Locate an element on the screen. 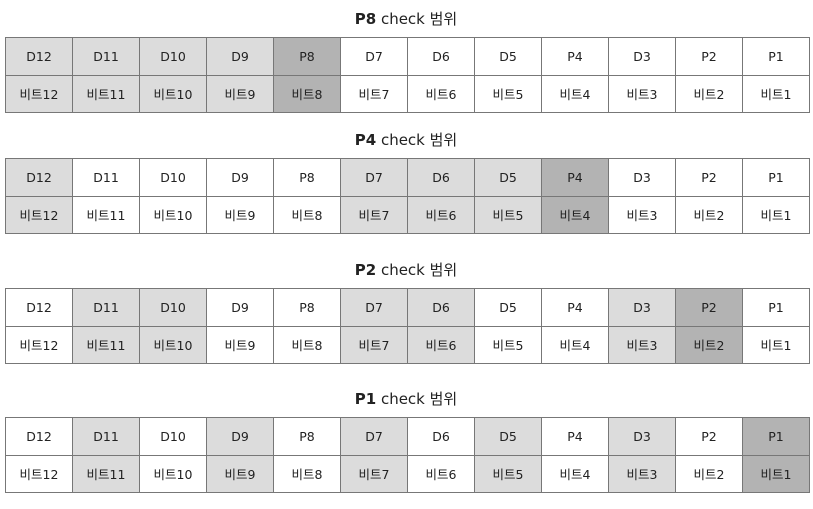 The image size is (813, 509). parity-name: P4 is located at coordinates (365, 140).